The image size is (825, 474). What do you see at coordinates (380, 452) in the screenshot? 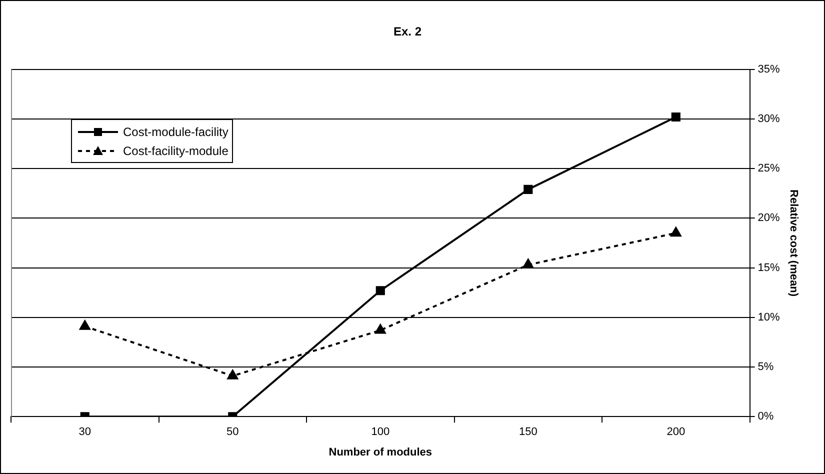
I see `x-axis-title: Number of modules` at bounding box center [380, 452].